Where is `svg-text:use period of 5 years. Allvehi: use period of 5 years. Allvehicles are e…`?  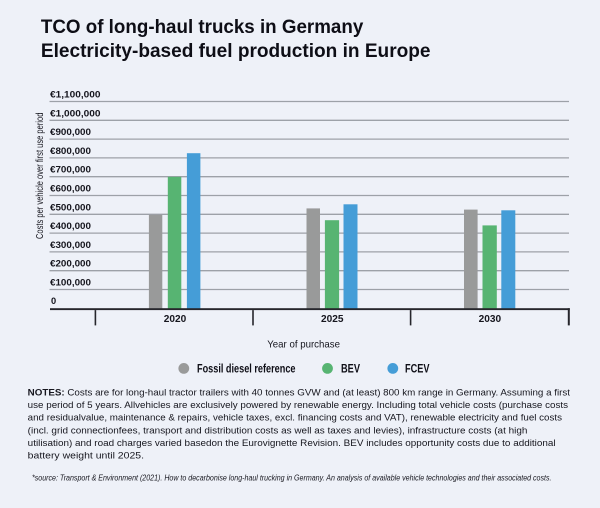 svg-text:use period of 5 years. Allvehi: use period of 5 years. Allvehicles are e… is located at coordinates (298, 405).